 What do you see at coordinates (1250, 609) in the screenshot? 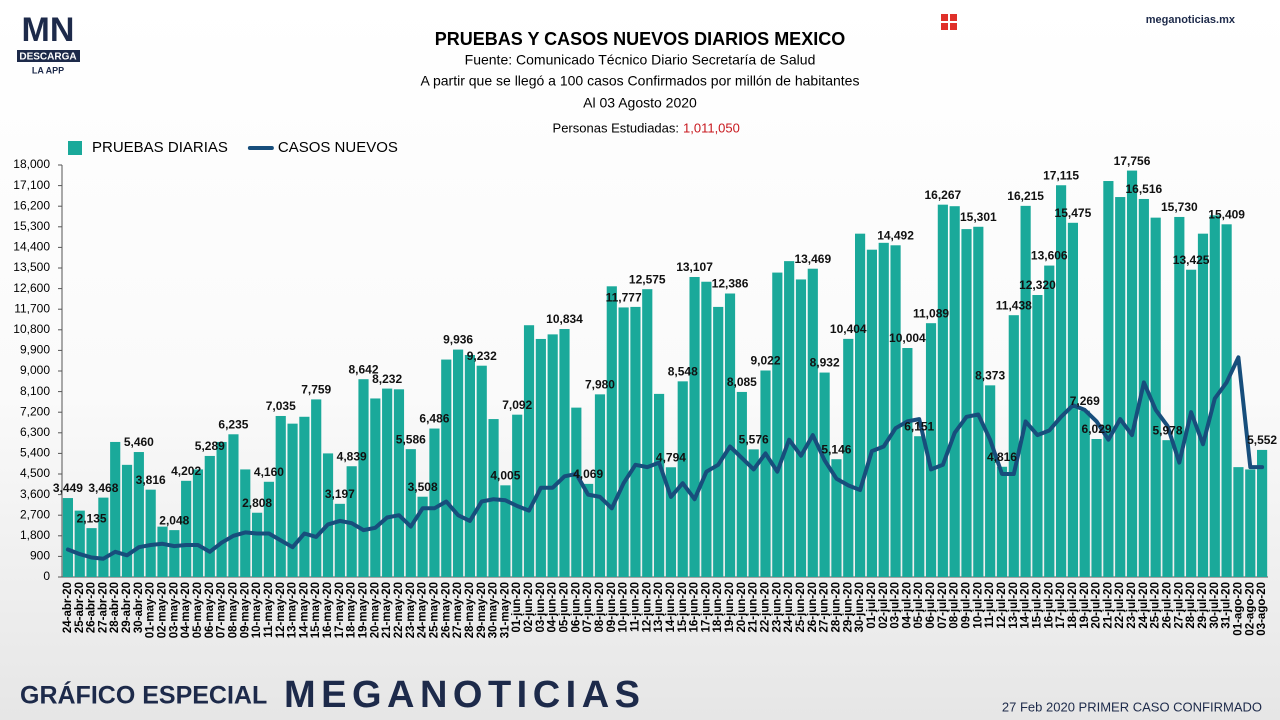
I see `x-tick-label: 02-ago-20` at bounding box center [1250, 609].